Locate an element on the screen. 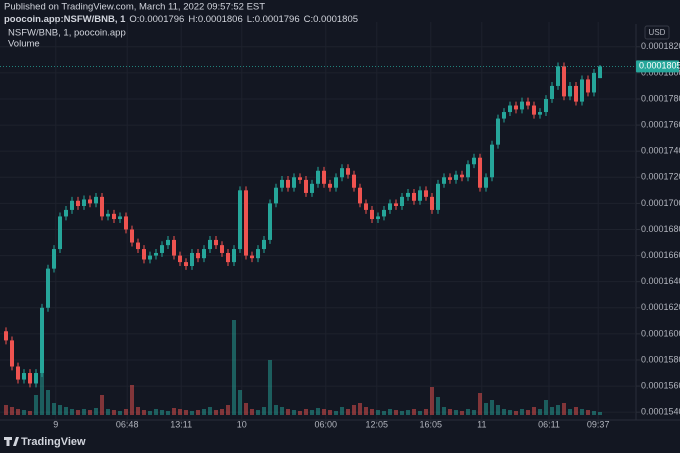 The height and width of the screenshot is (453, 680). y-tick-label: 0.0001560 is located at coordinates (660, 385).